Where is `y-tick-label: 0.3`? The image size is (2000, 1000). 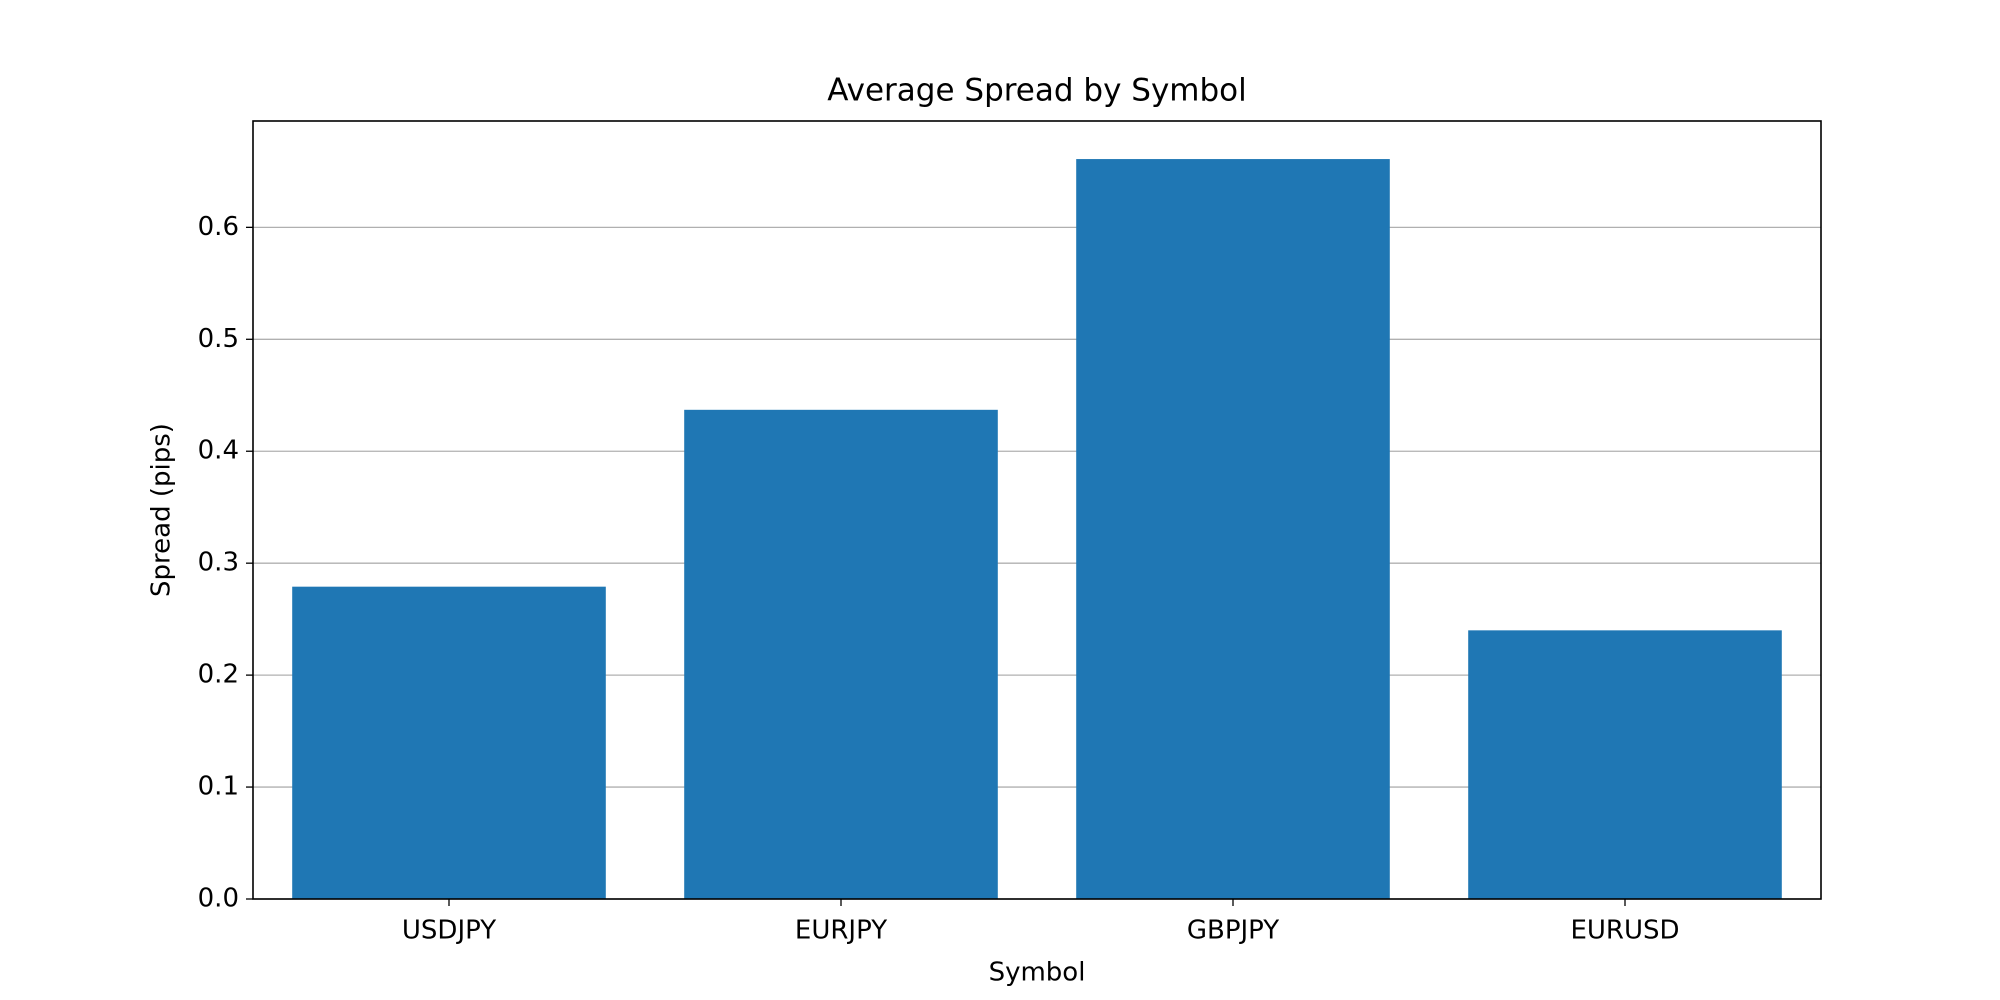 y-tick-label: 0.3 is located at coordinates (218, 563).